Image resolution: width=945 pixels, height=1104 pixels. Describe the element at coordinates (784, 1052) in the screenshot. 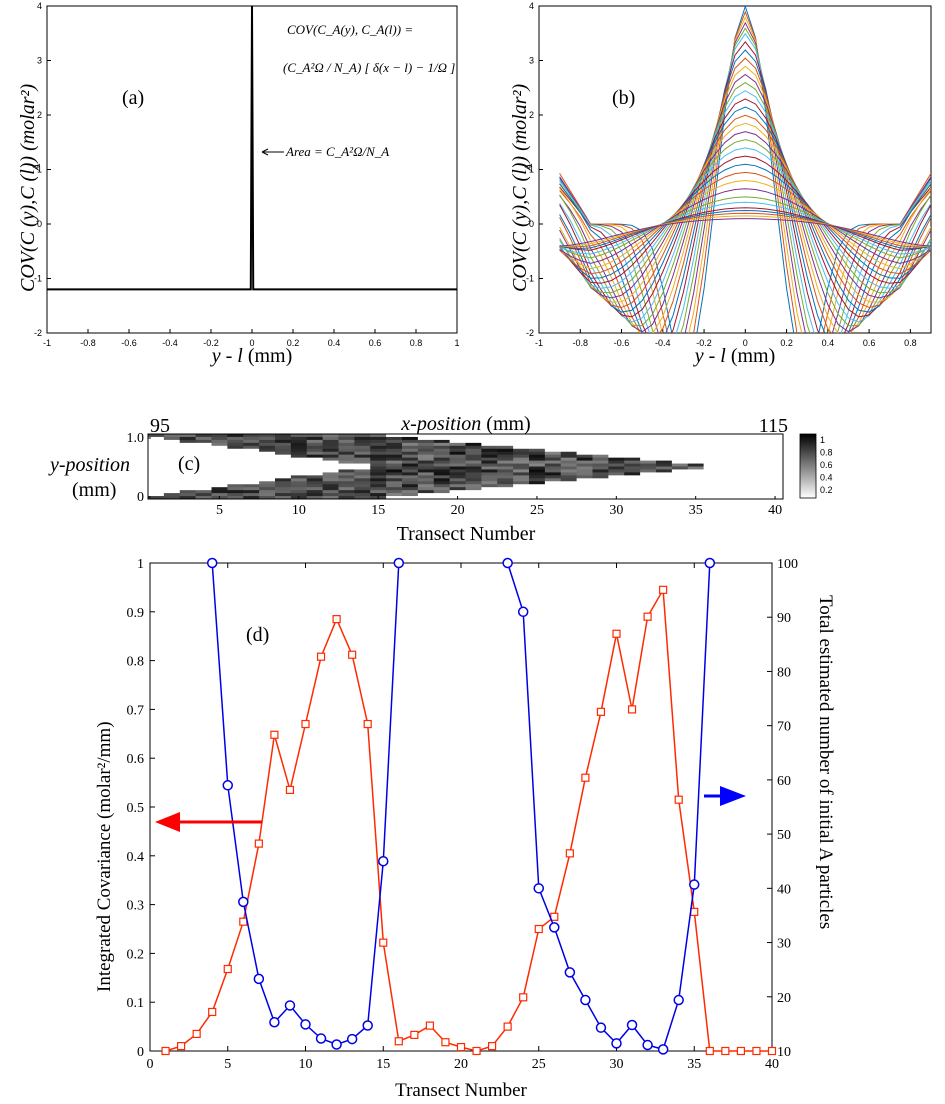

I see `panel-d-ytick-right-label: 10` at that location.